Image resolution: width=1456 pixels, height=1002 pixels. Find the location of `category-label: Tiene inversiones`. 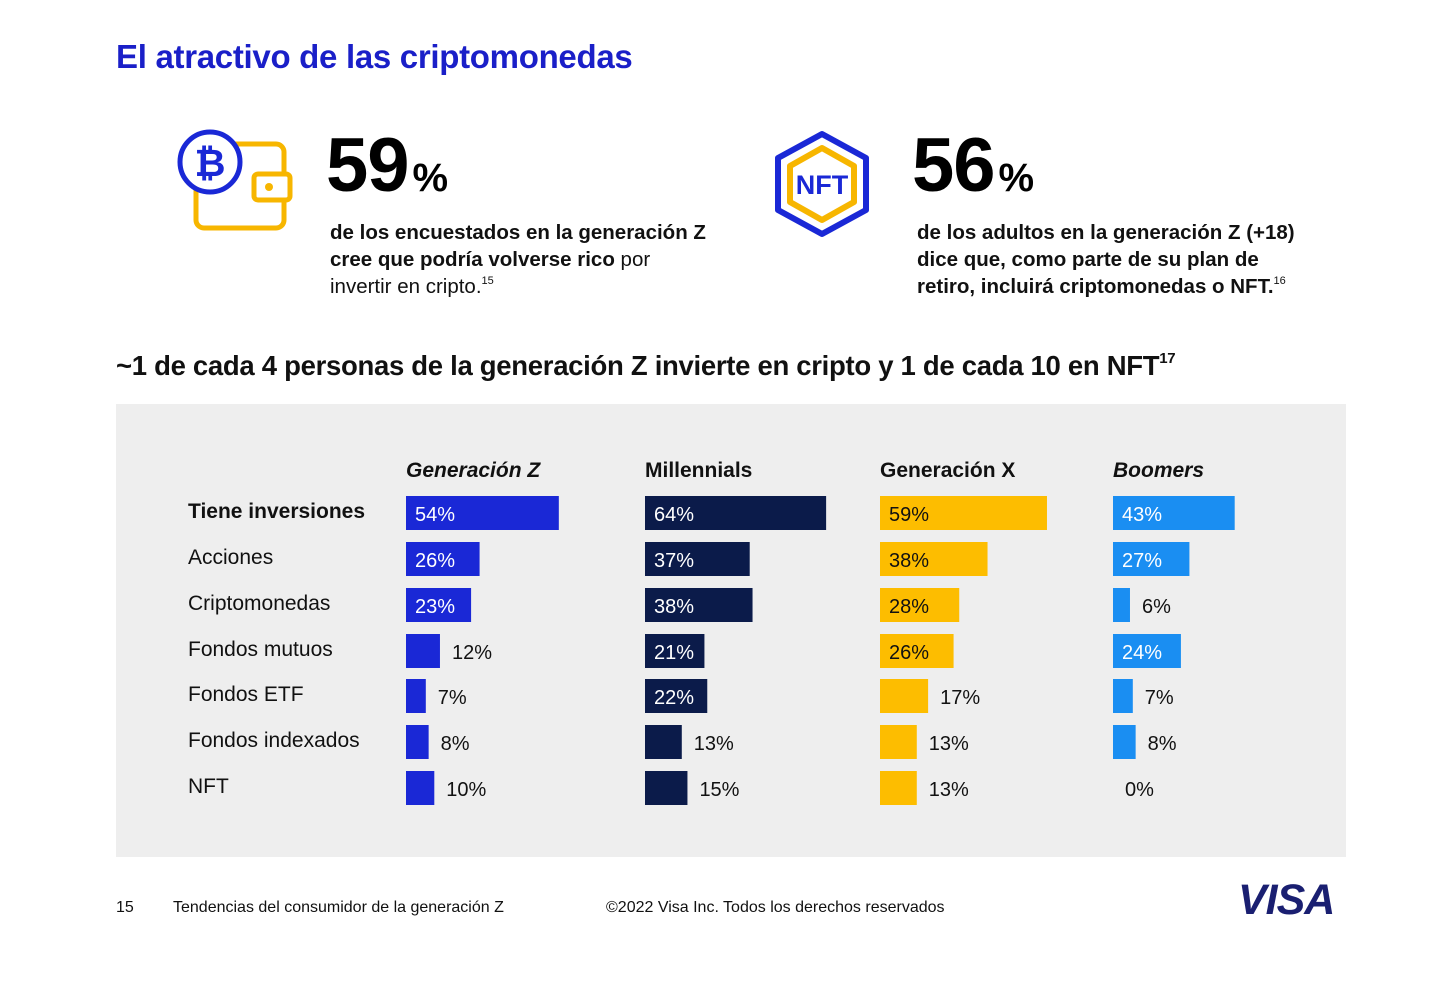

category-label: Tiene inversiones is located at coordinates (276, 511).